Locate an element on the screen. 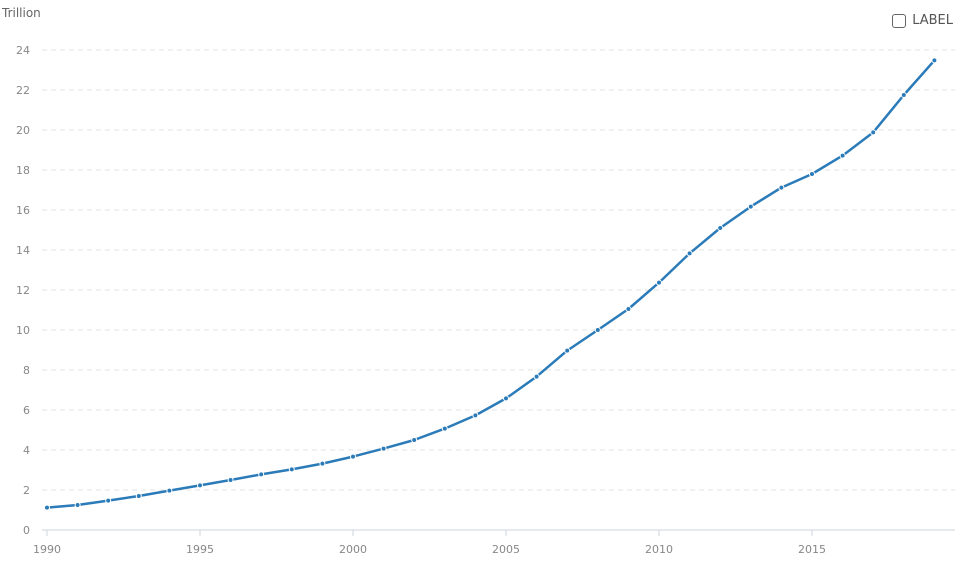  checkbox-icon is located at coordinates (899, 20).